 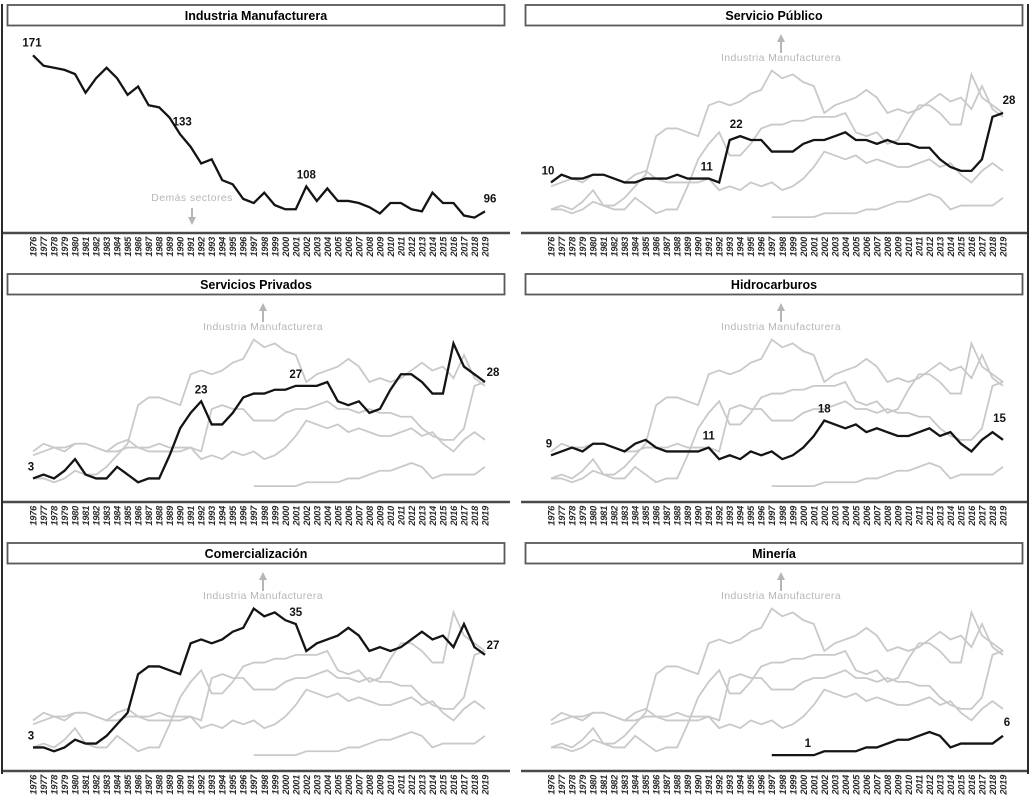 What do you see at coordinates (824, 410) in the screenshot?
I see `data-label: 18` at bounding box center [824, 410].